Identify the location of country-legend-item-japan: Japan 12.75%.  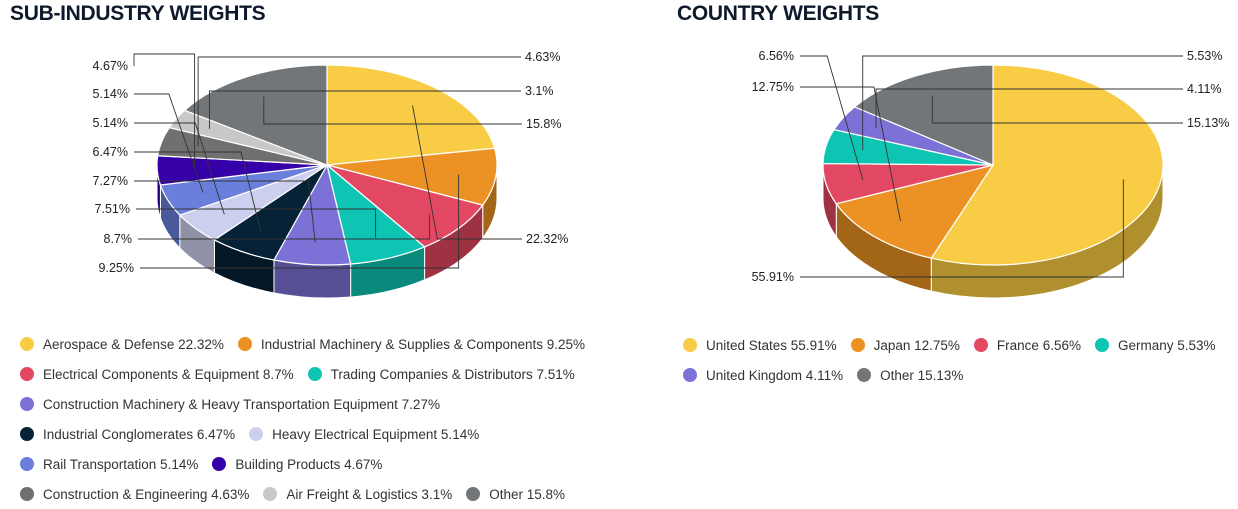
(905, 345).